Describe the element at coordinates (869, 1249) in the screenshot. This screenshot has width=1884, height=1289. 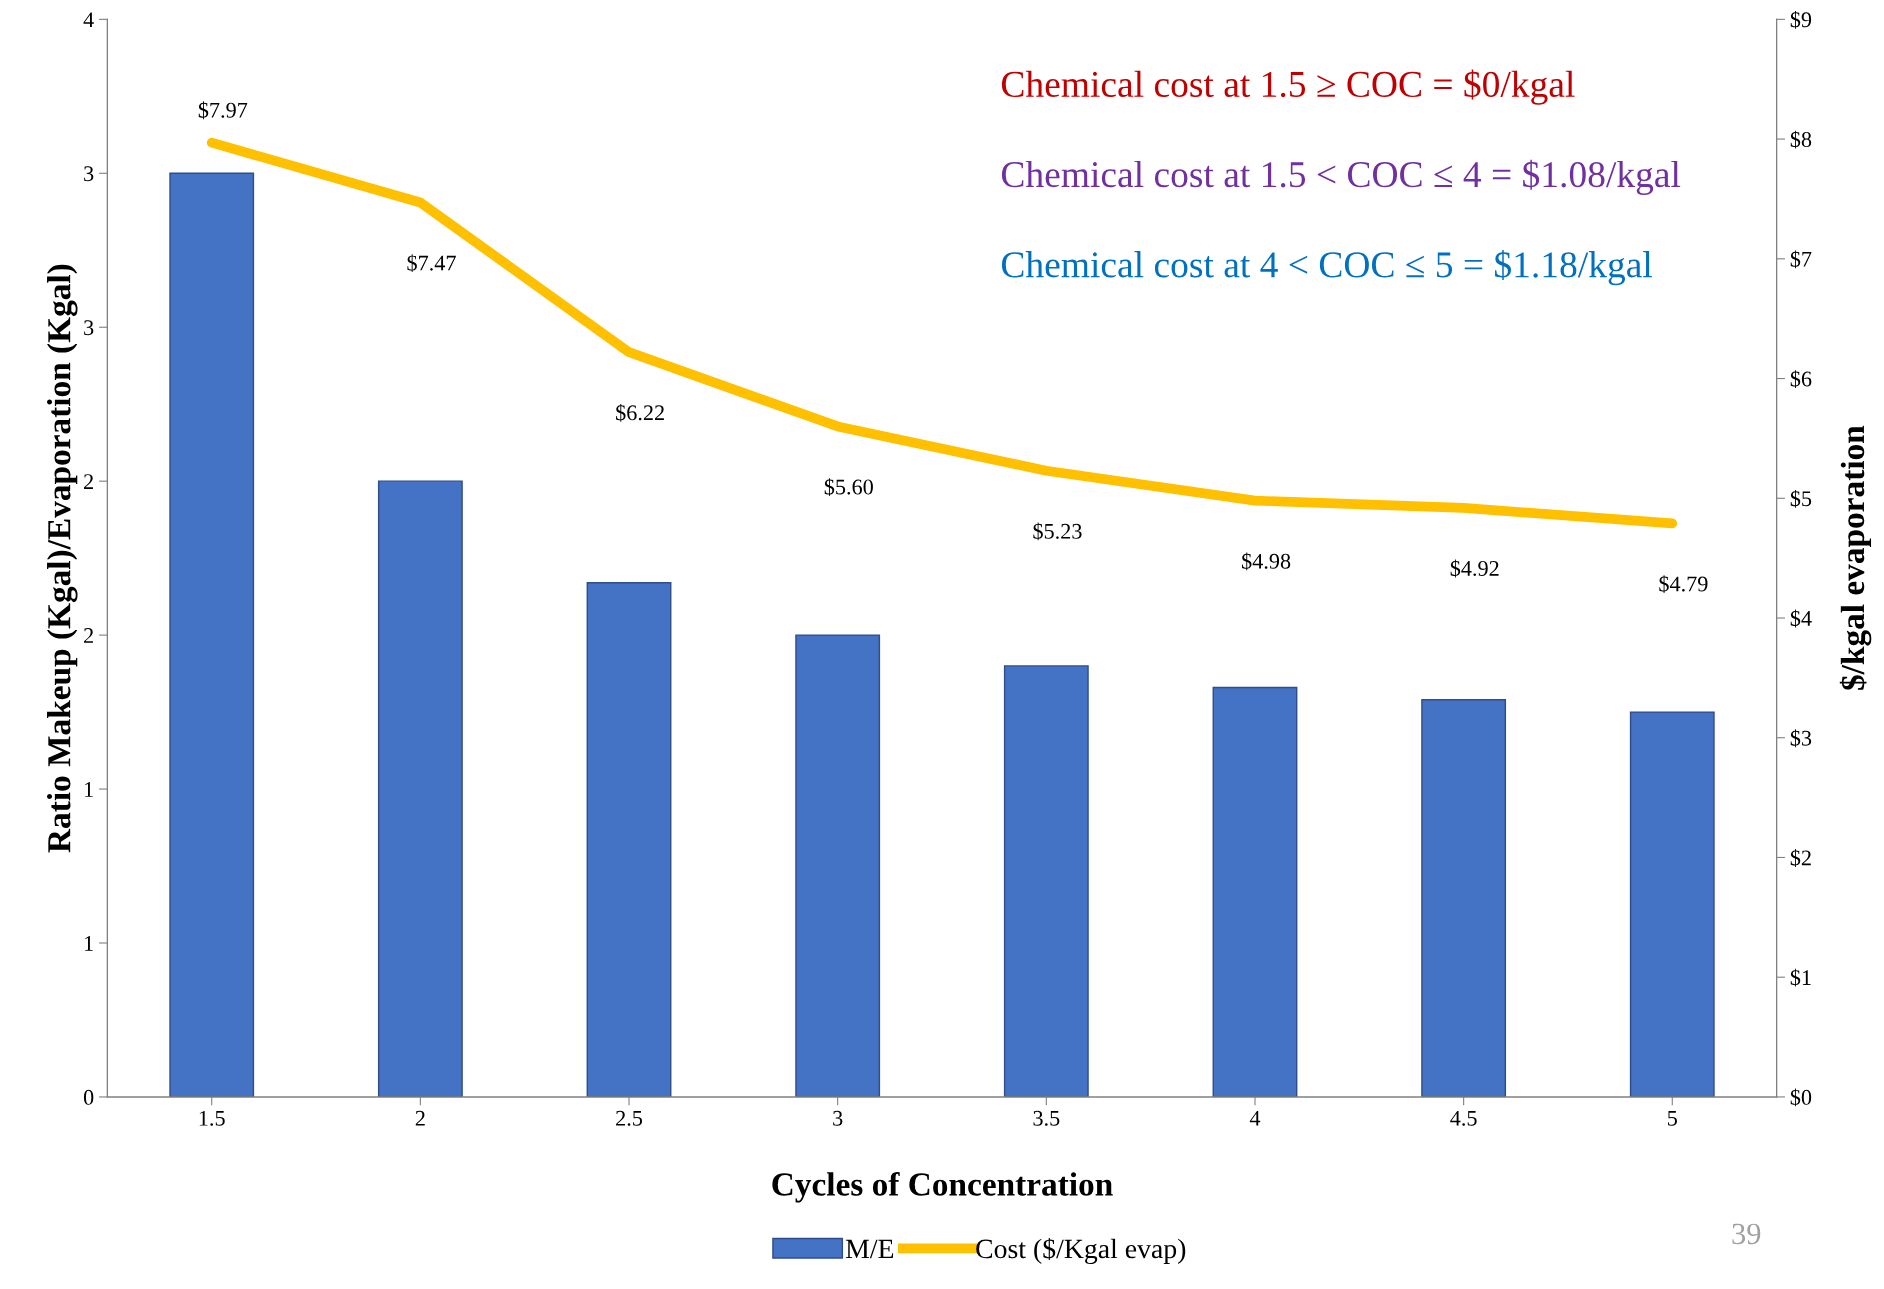
I see `legend-label: M/E` at that location.